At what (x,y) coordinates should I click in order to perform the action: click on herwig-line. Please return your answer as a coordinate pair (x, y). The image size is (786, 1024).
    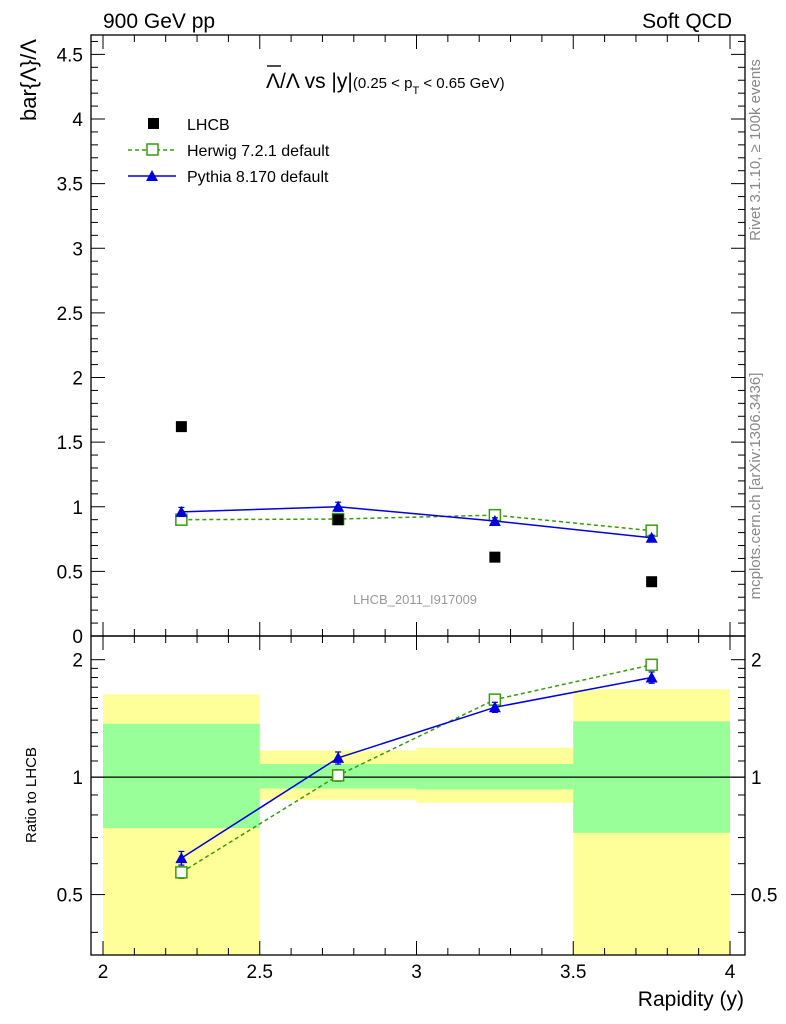
    Looking at the image, I should click on (416, 523).